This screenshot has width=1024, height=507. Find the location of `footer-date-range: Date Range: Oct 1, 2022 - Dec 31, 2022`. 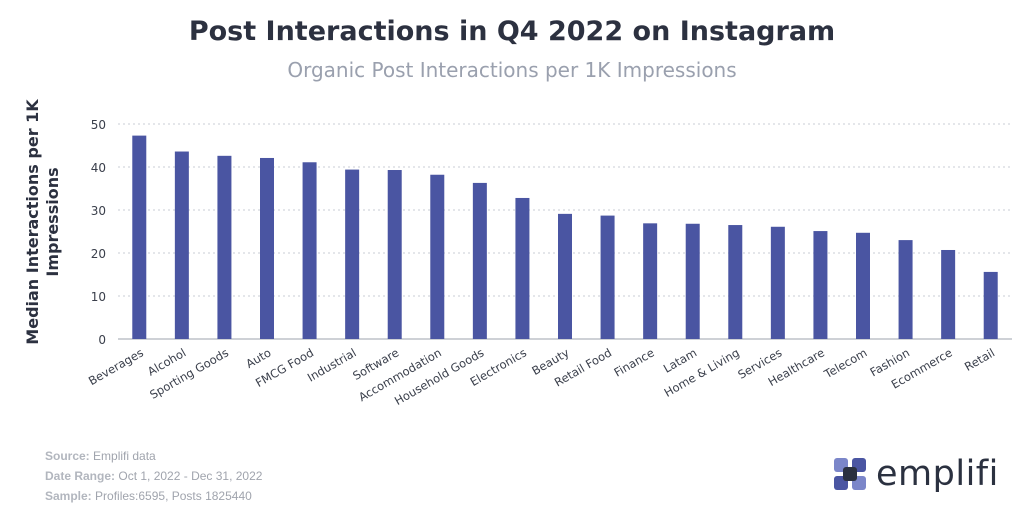

footer-date-range: Date Range: Oct 1, 2022 - Dec 31, 2022 is located at coordinates (153, 476).